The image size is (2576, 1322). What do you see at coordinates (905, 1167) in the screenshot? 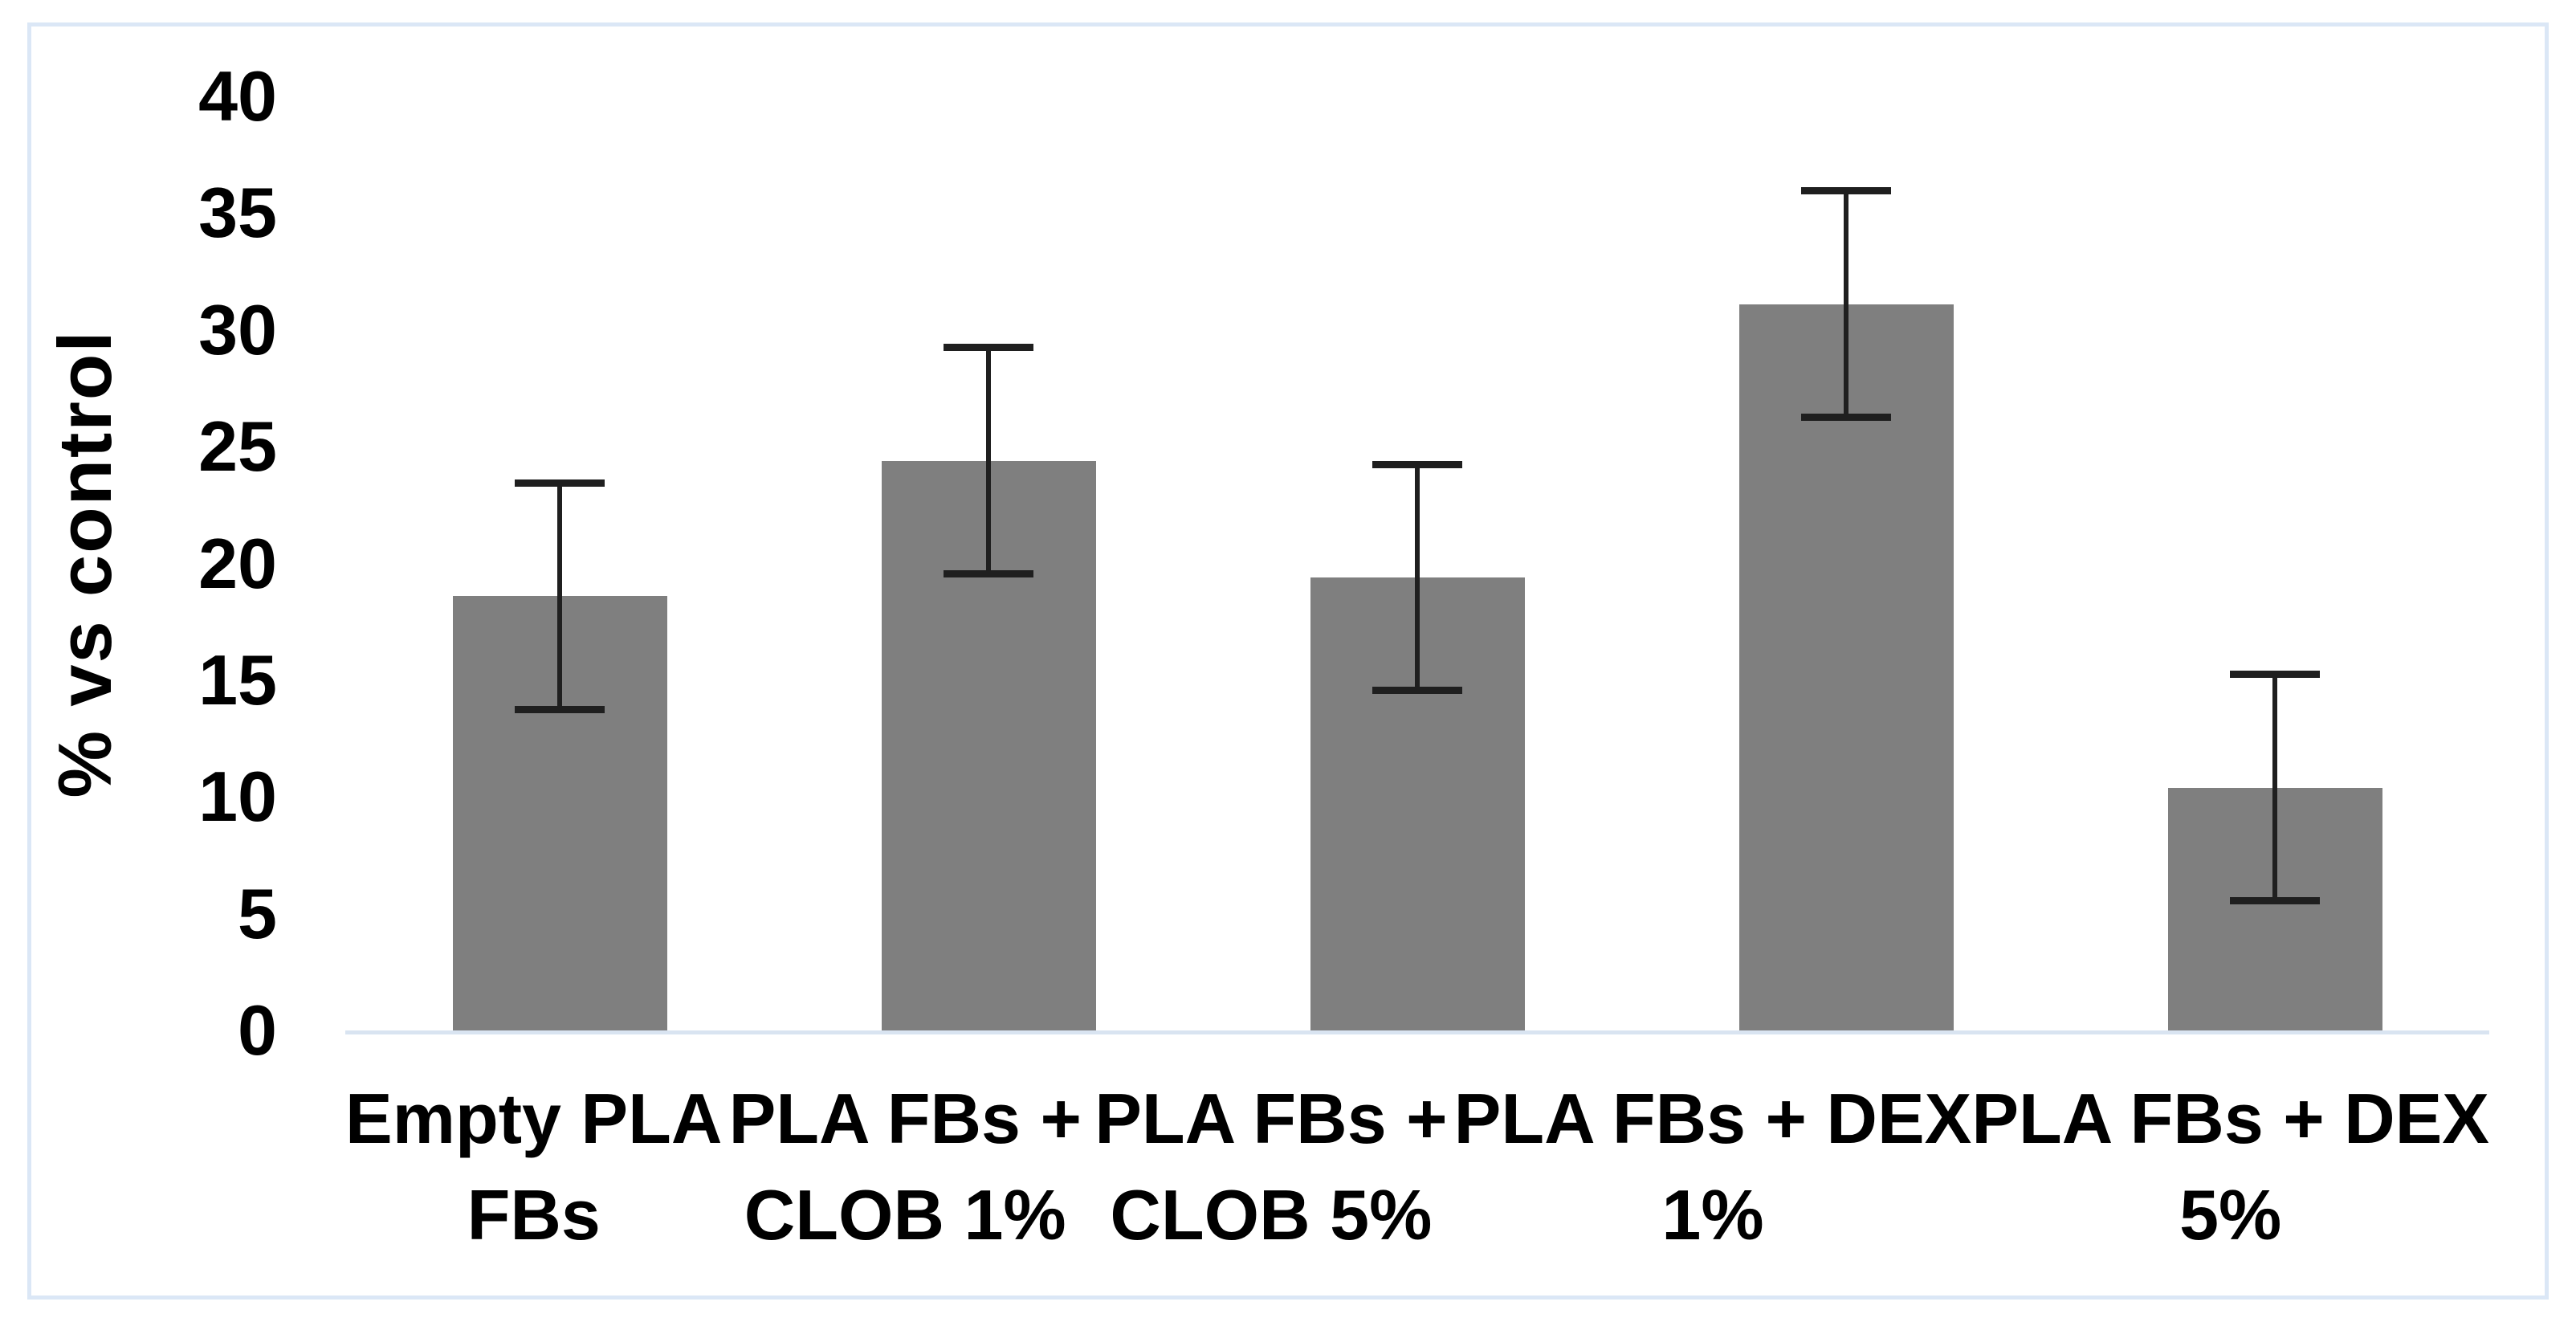
I see `x-axis-label-2: PLA FBs + CLOB 1%` at bounding box center [905, 1167].